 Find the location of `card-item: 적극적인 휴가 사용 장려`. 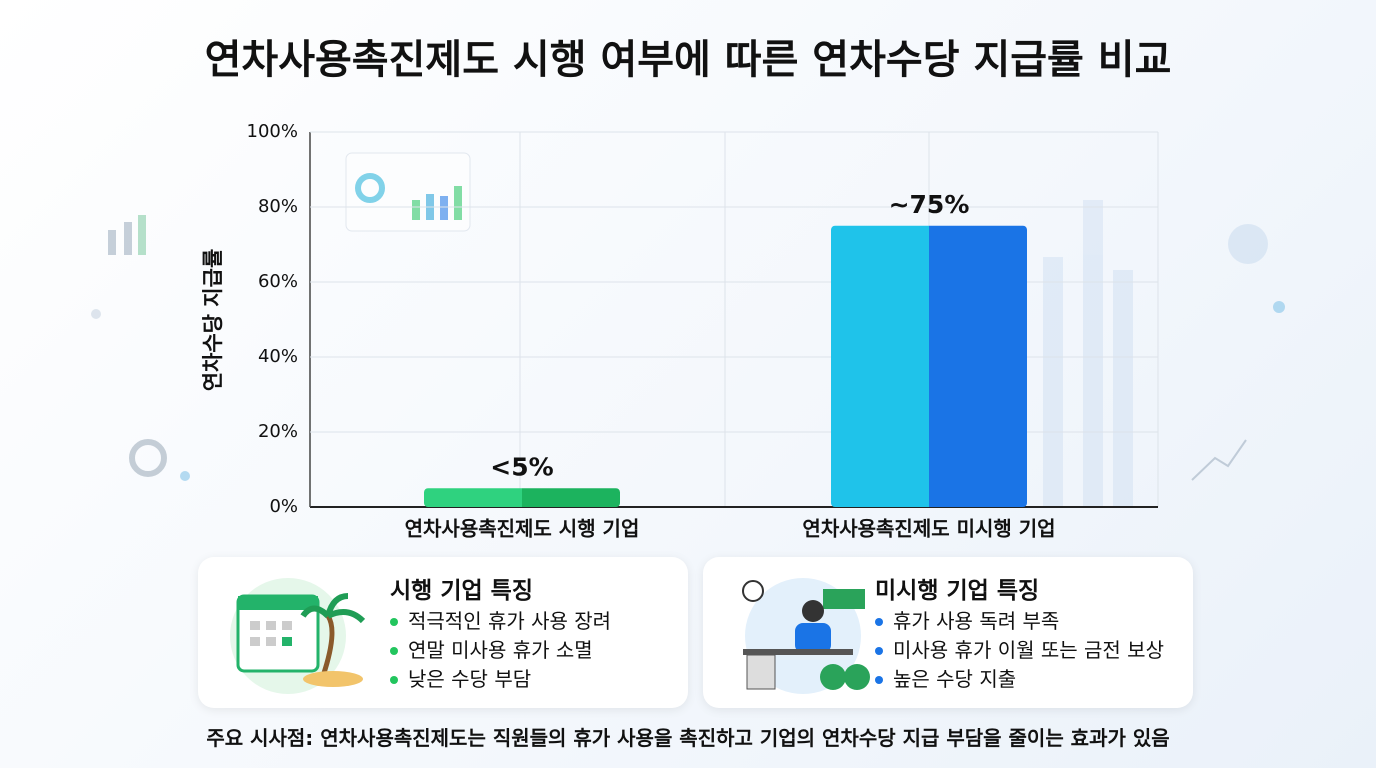

card-item: 적극적인 휴가 사용 장려 is located at coordinates (500, 621).